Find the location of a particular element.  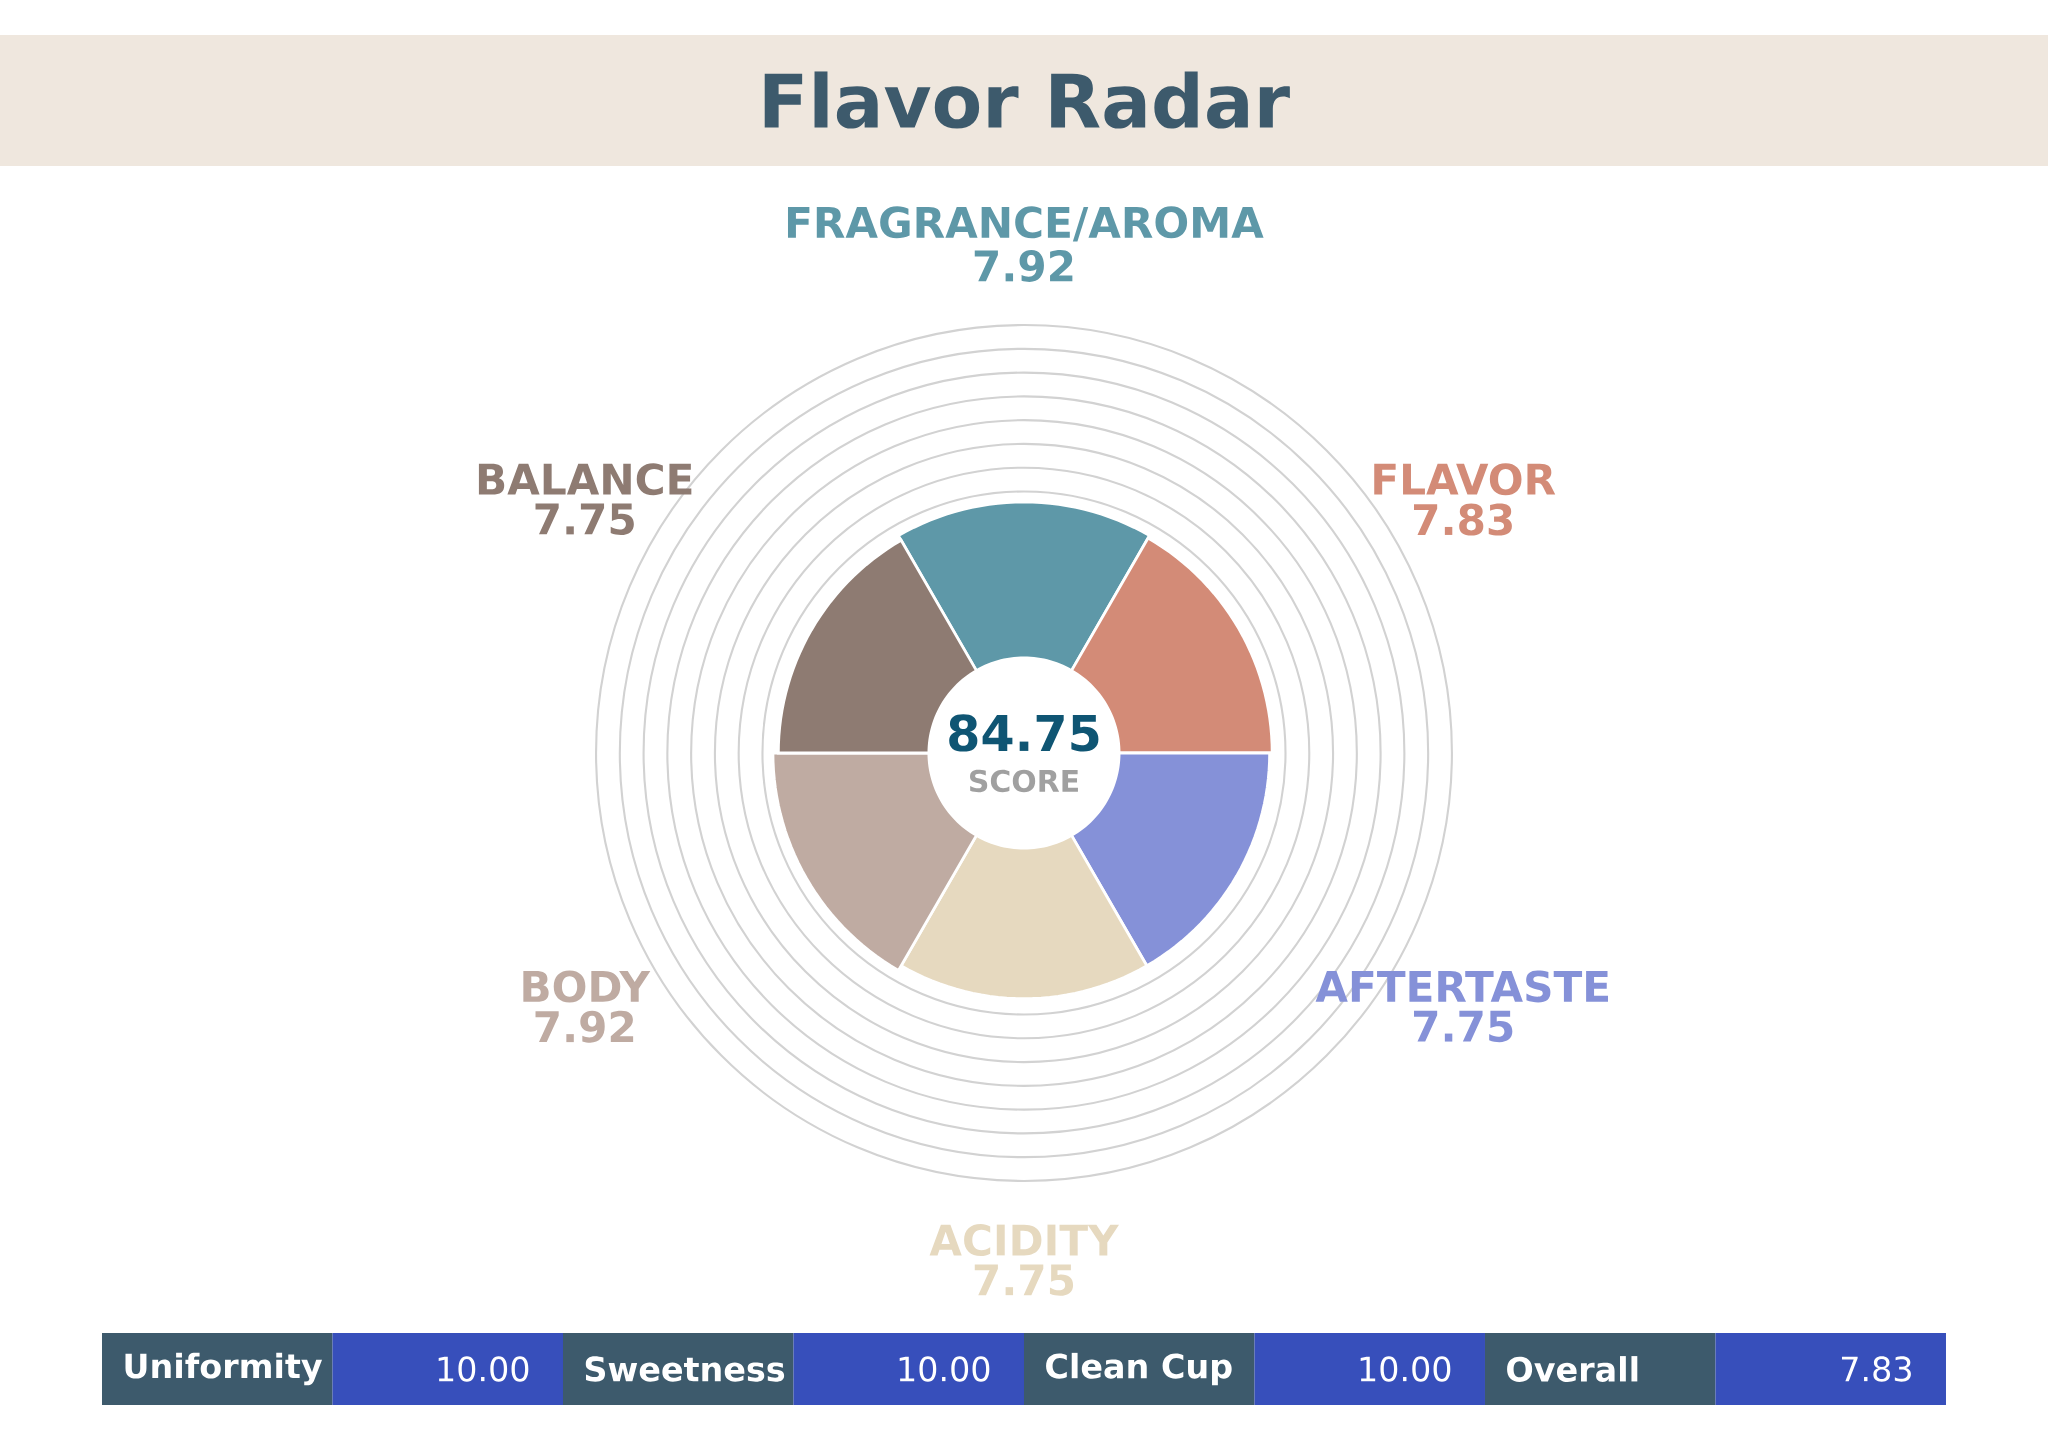

category-label: FRAGRANCE/AROMA is located at coordinates (1025, 224).